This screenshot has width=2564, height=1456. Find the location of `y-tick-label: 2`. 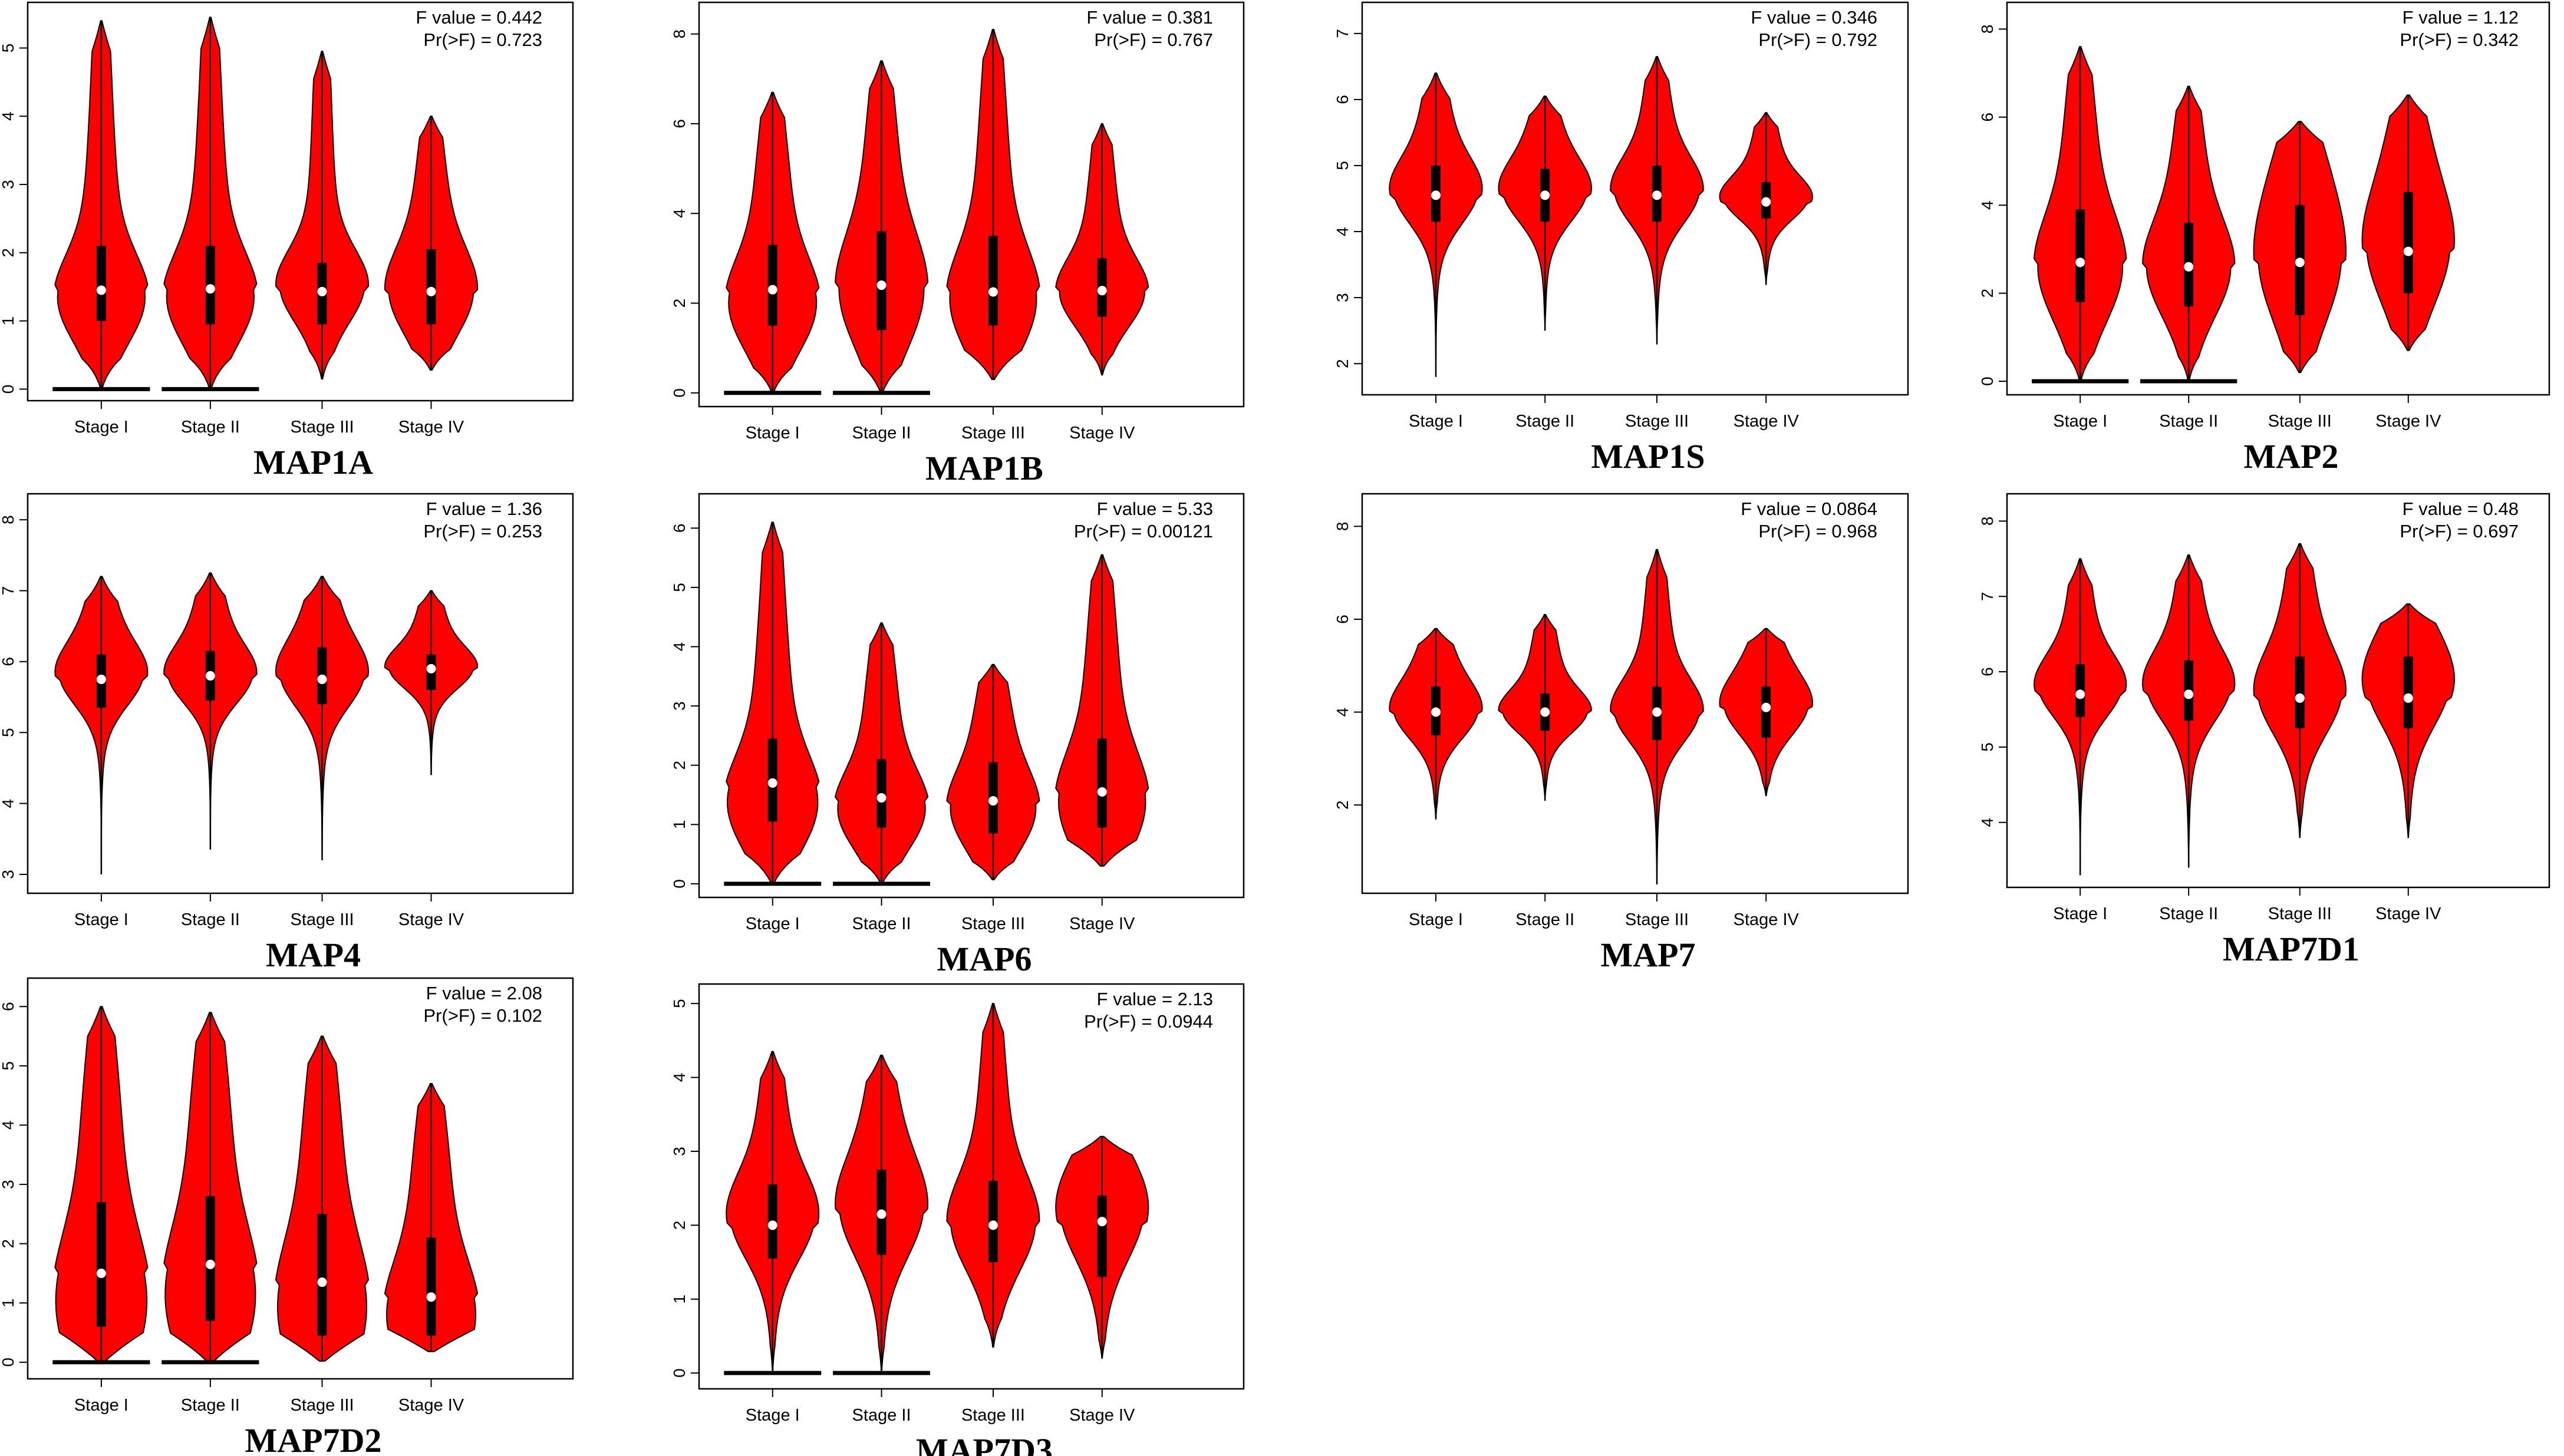

y-tick-label: 2 is located at coordinates (679, 1225).